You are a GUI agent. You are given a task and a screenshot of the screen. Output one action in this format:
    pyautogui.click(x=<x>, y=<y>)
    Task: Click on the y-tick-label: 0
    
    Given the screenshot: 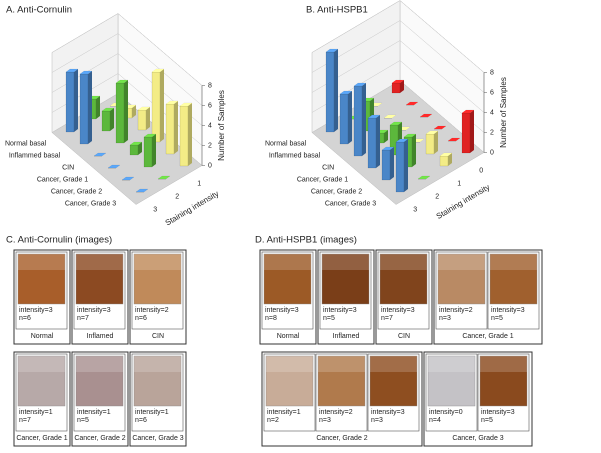 What is the action you would take?
    pyautogui.click(x=492, y=152)
    